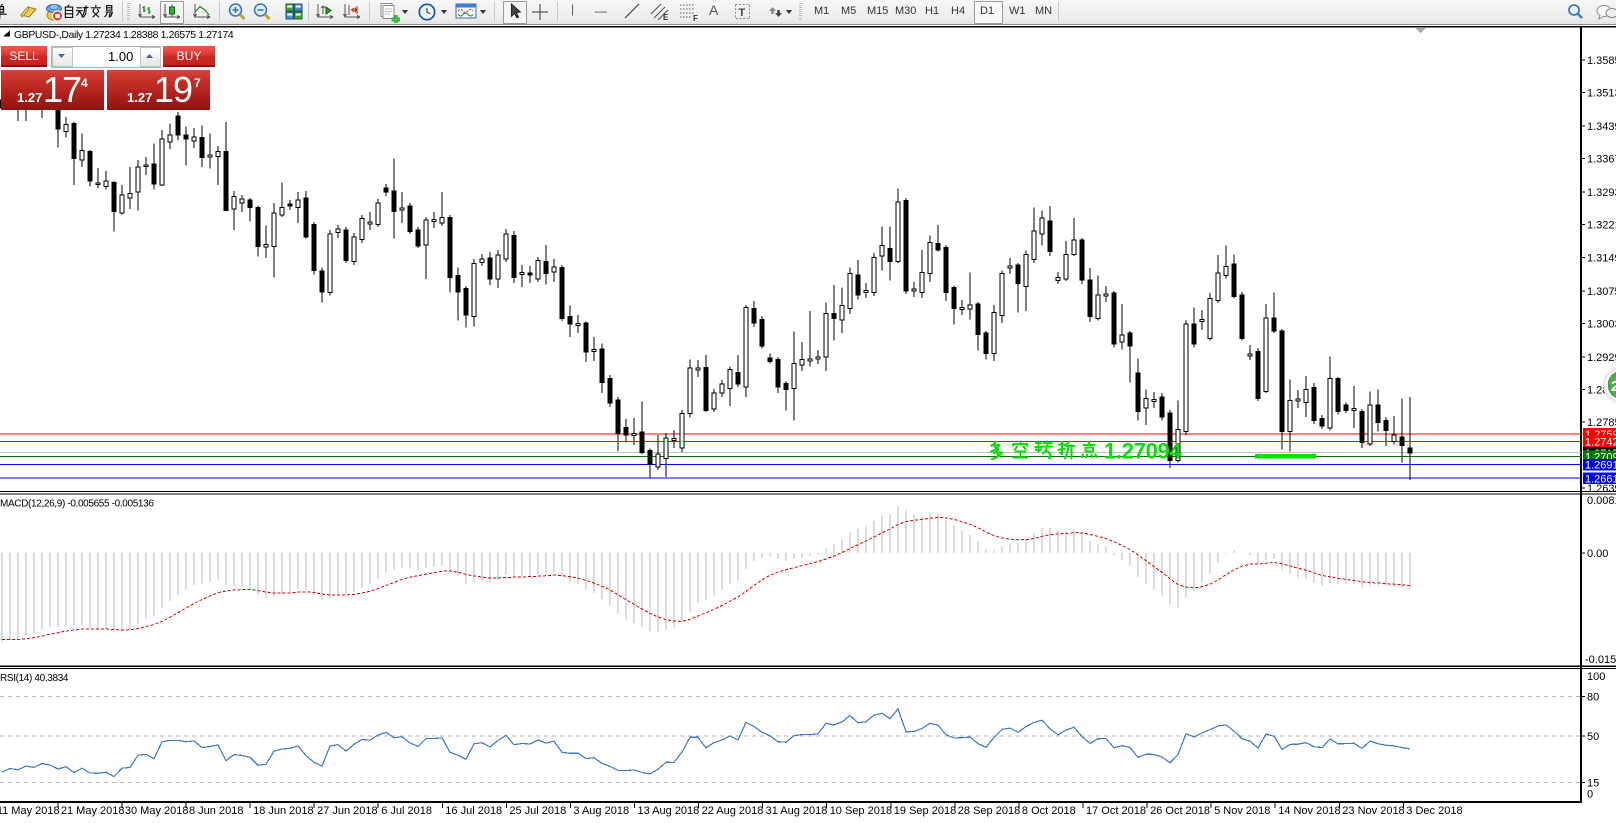  What do you see at coordinates (1593, 698) in the screenshot?
I see `svg-text: 80` at bounding box center [1593, 698].